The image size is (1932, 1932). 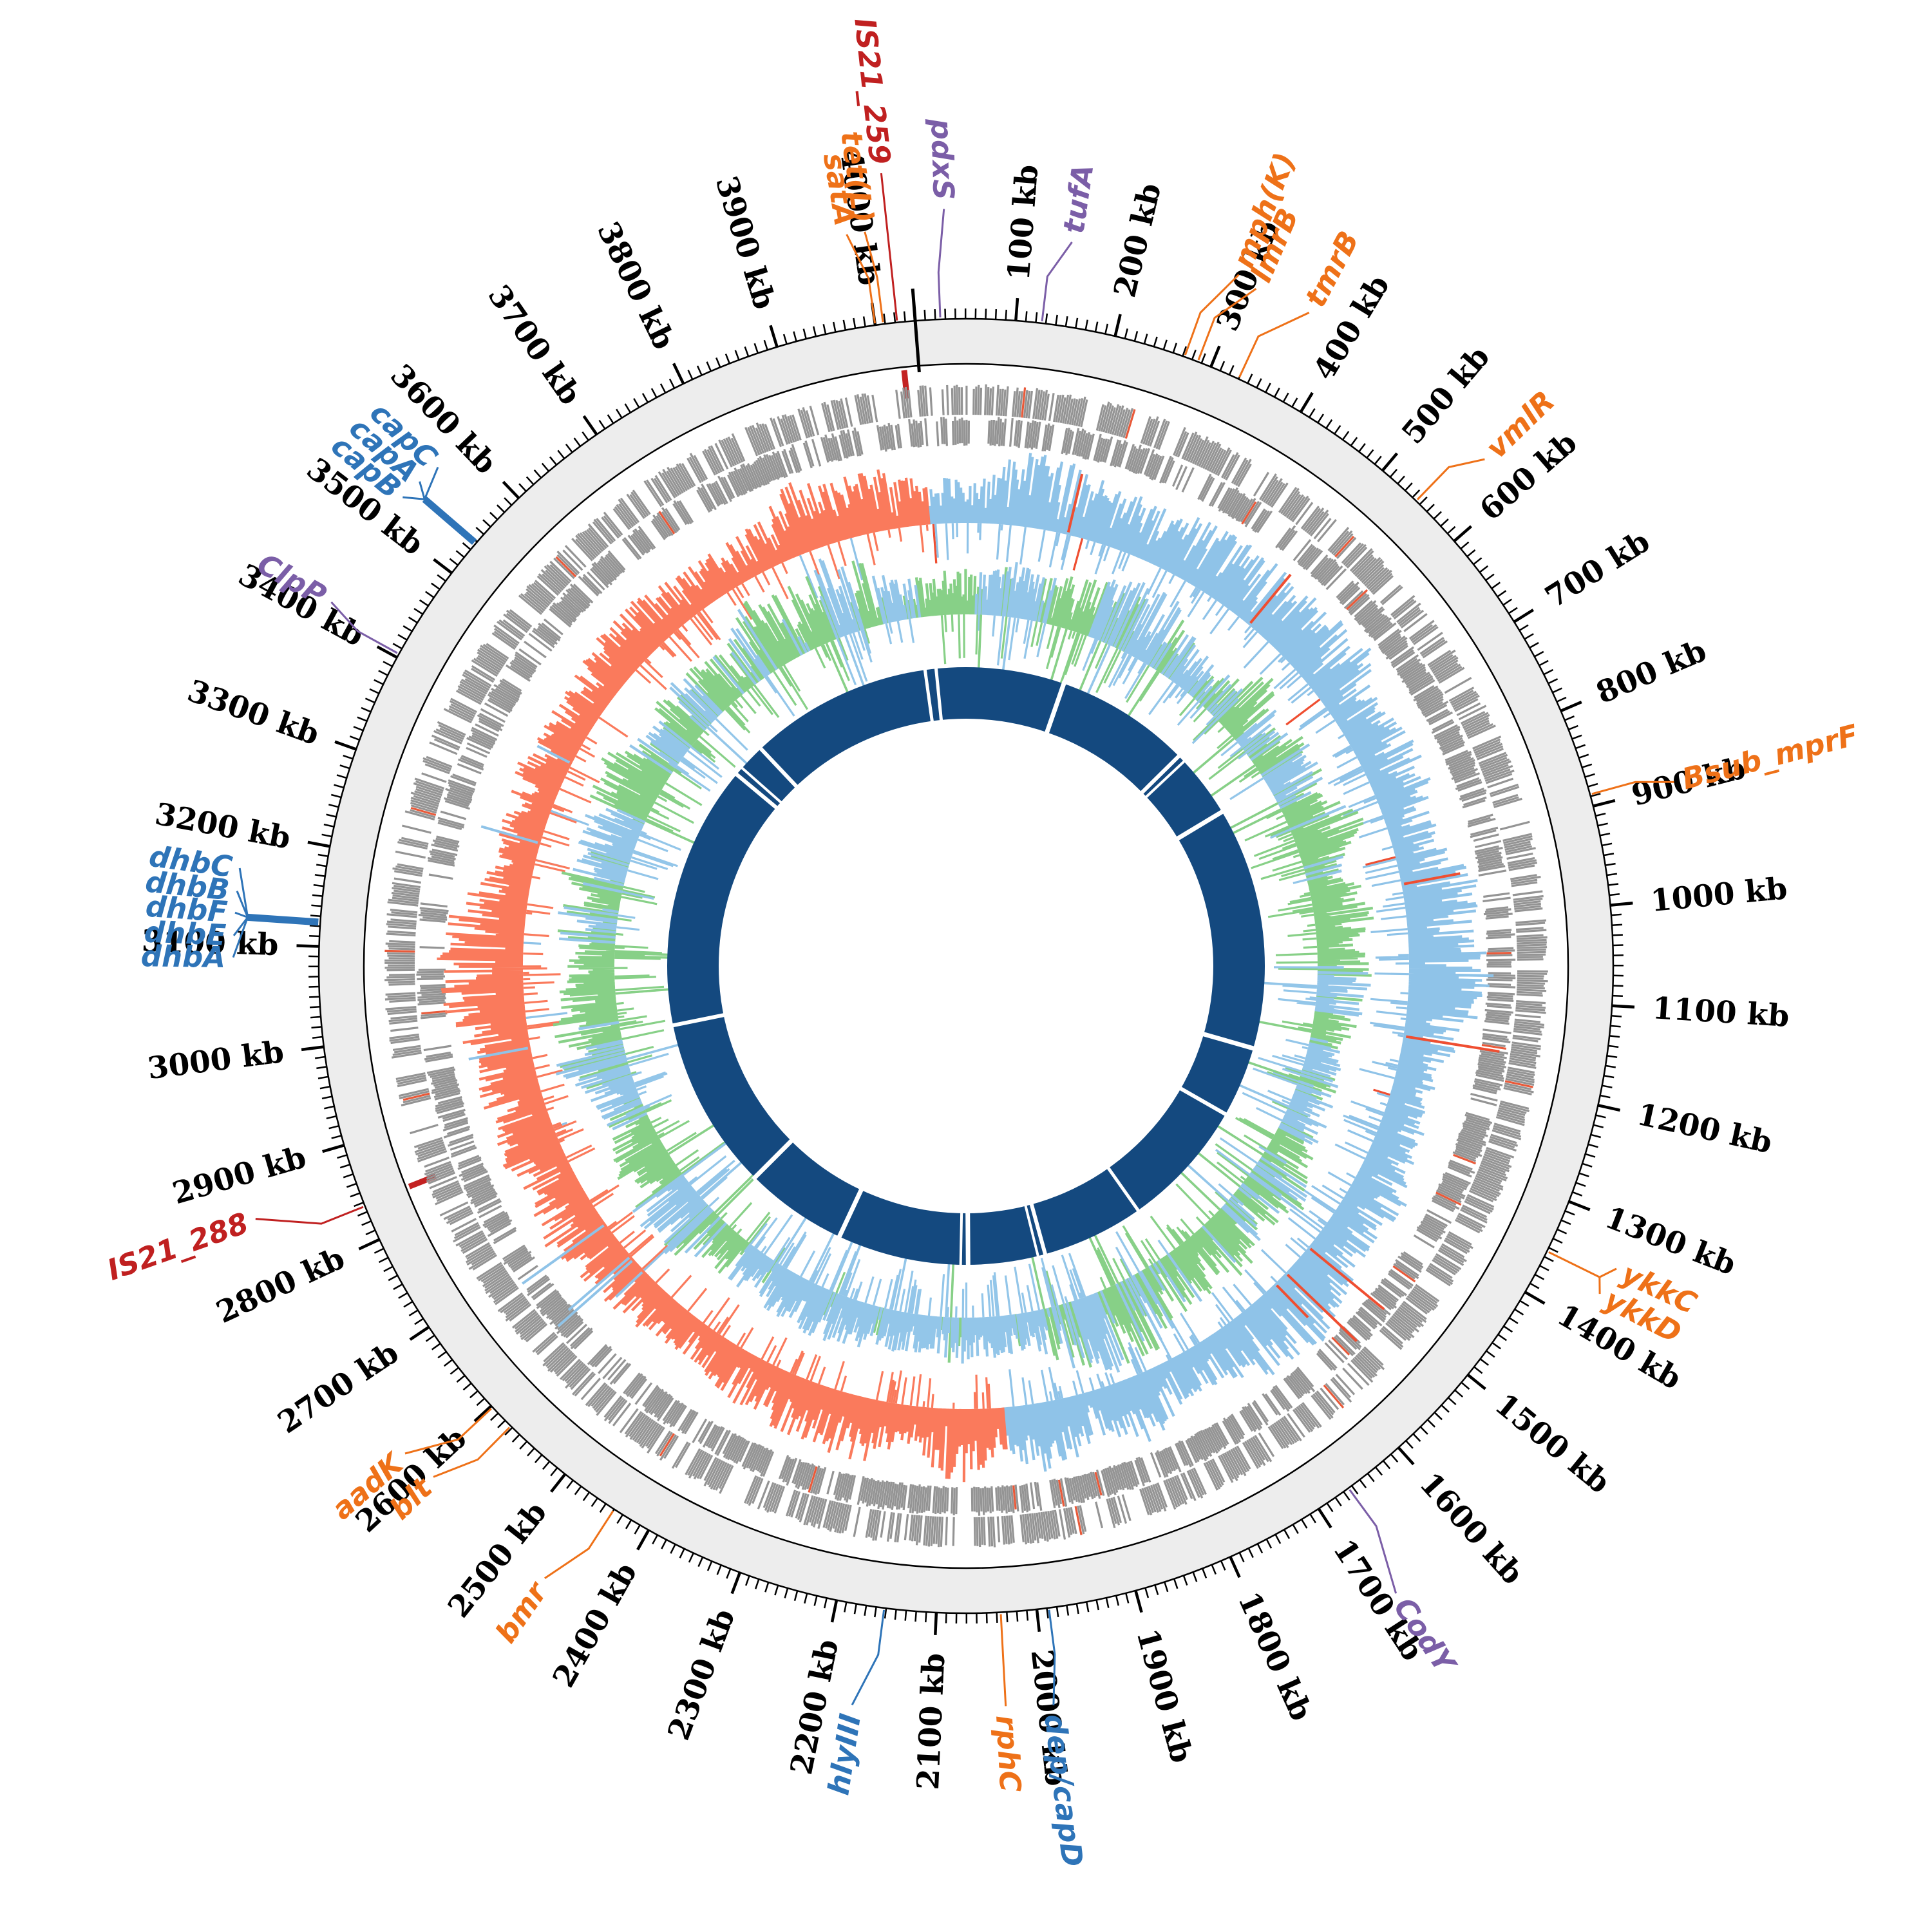 I want to click on tick-label-2900kb: 2900 kb, so click(x=240, y=1175).